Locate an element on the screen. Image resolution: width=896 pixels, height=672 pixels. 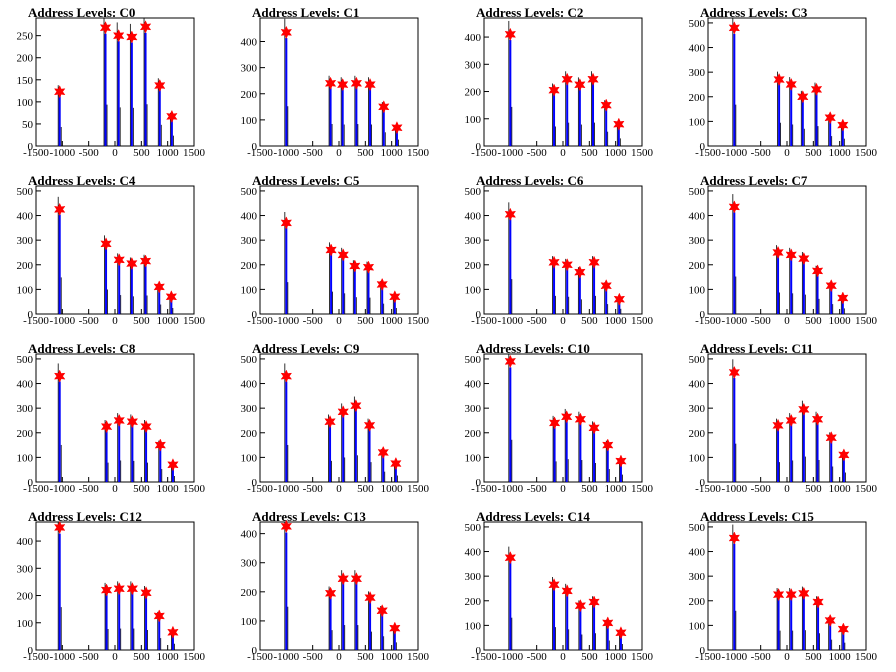
chart-title: Address Levels: C2 is located at coordinates (530, 12).